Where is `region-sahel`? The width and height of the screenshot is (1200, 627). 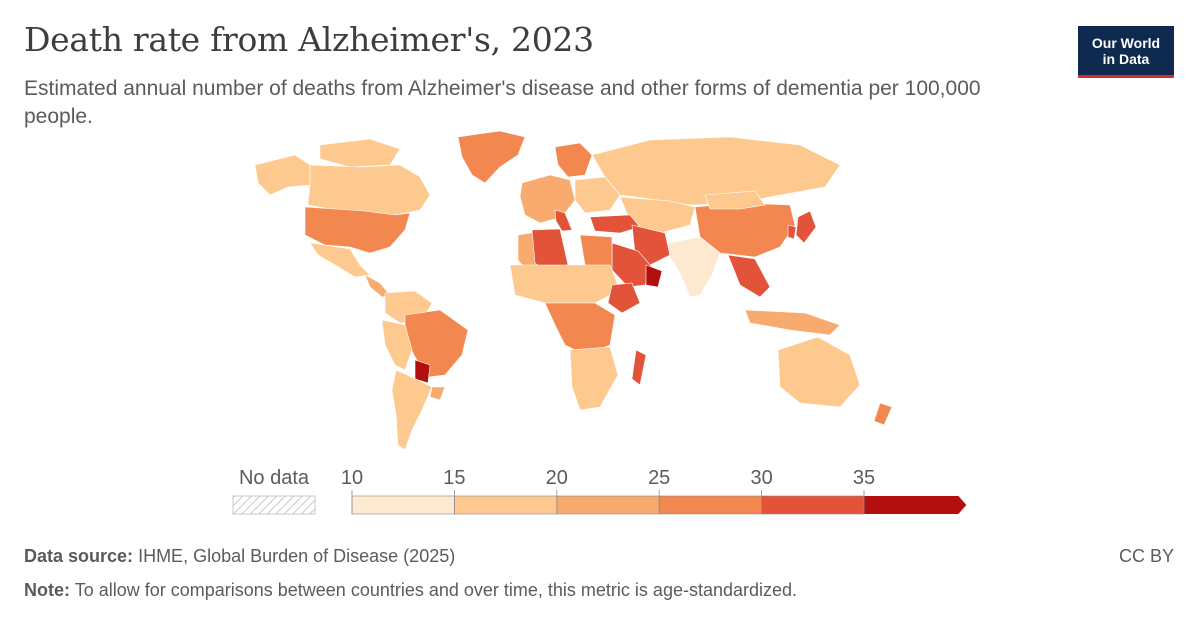
region-sahel is located at coordinates (565, 284).